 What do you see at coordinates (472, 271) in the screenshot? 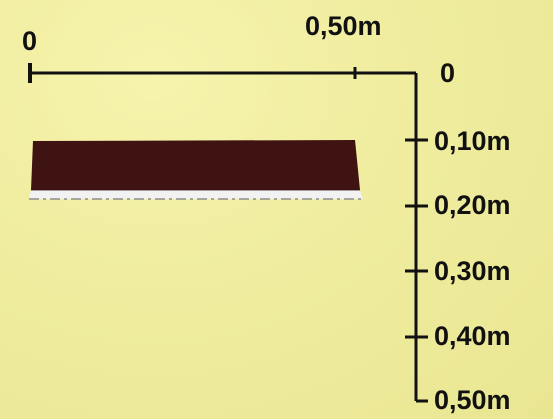
I see `vertical-label-030: 0,30m` at bounding box center [472, 271].